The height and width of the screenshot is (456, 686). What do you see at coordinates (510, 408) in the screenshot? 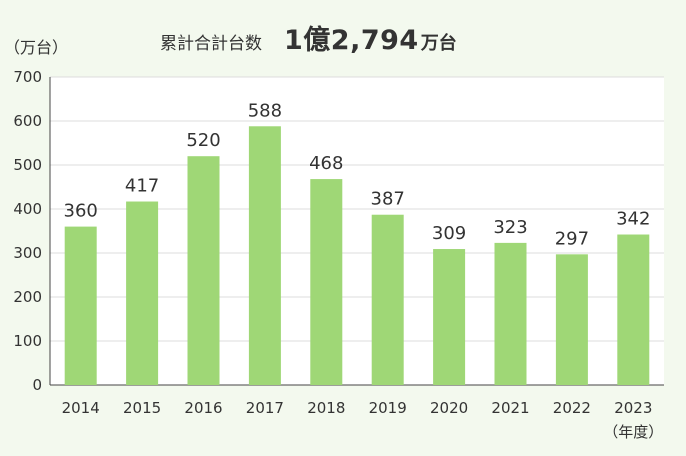
I see `x-tick-label-2021: 2021` at bounding box center [510, 408].